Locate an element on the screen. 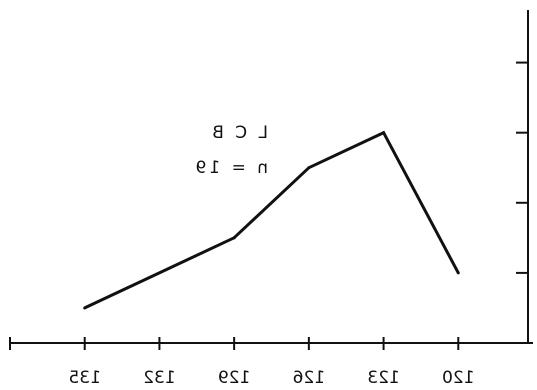 Image resolution: width=537 pixels, height=390 pixels. x-tick-labels: 135 132 129 126 123 120 is located at coordinates (271, 378).